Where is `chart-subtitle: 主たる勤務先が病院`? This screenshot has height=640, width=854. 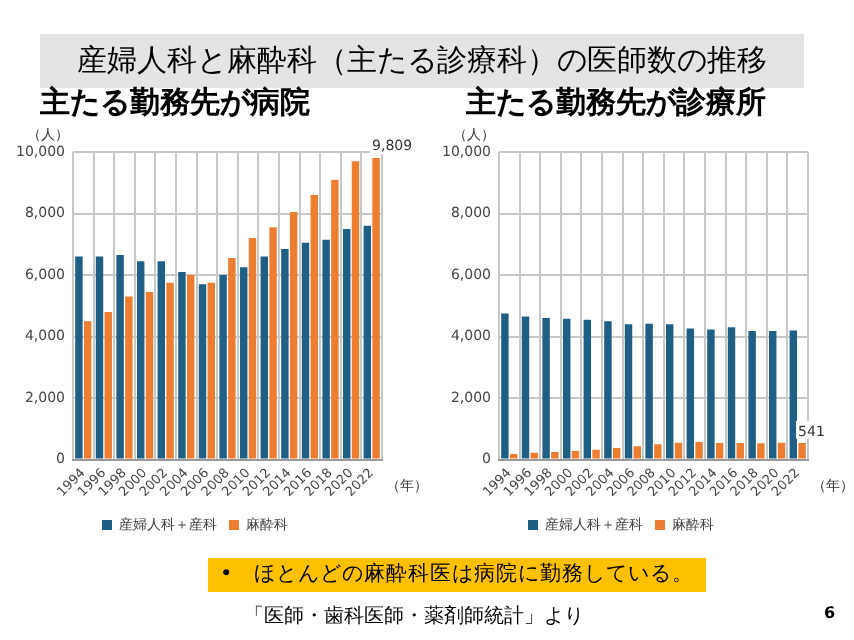
chart-subtitle: 主たる勤務先が病院 is located at coordinates (175, 104).